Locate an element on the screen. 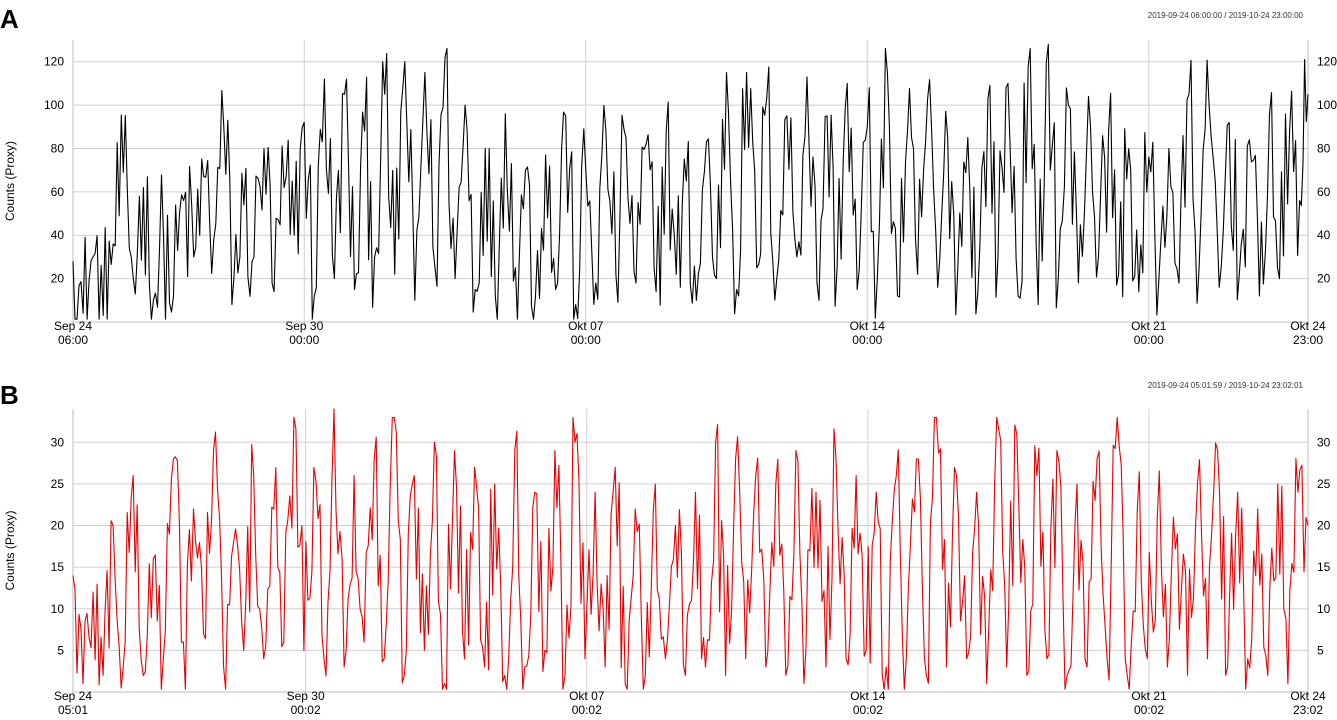  y-tick-label-left: 40 is located at coordinates (58, 235).